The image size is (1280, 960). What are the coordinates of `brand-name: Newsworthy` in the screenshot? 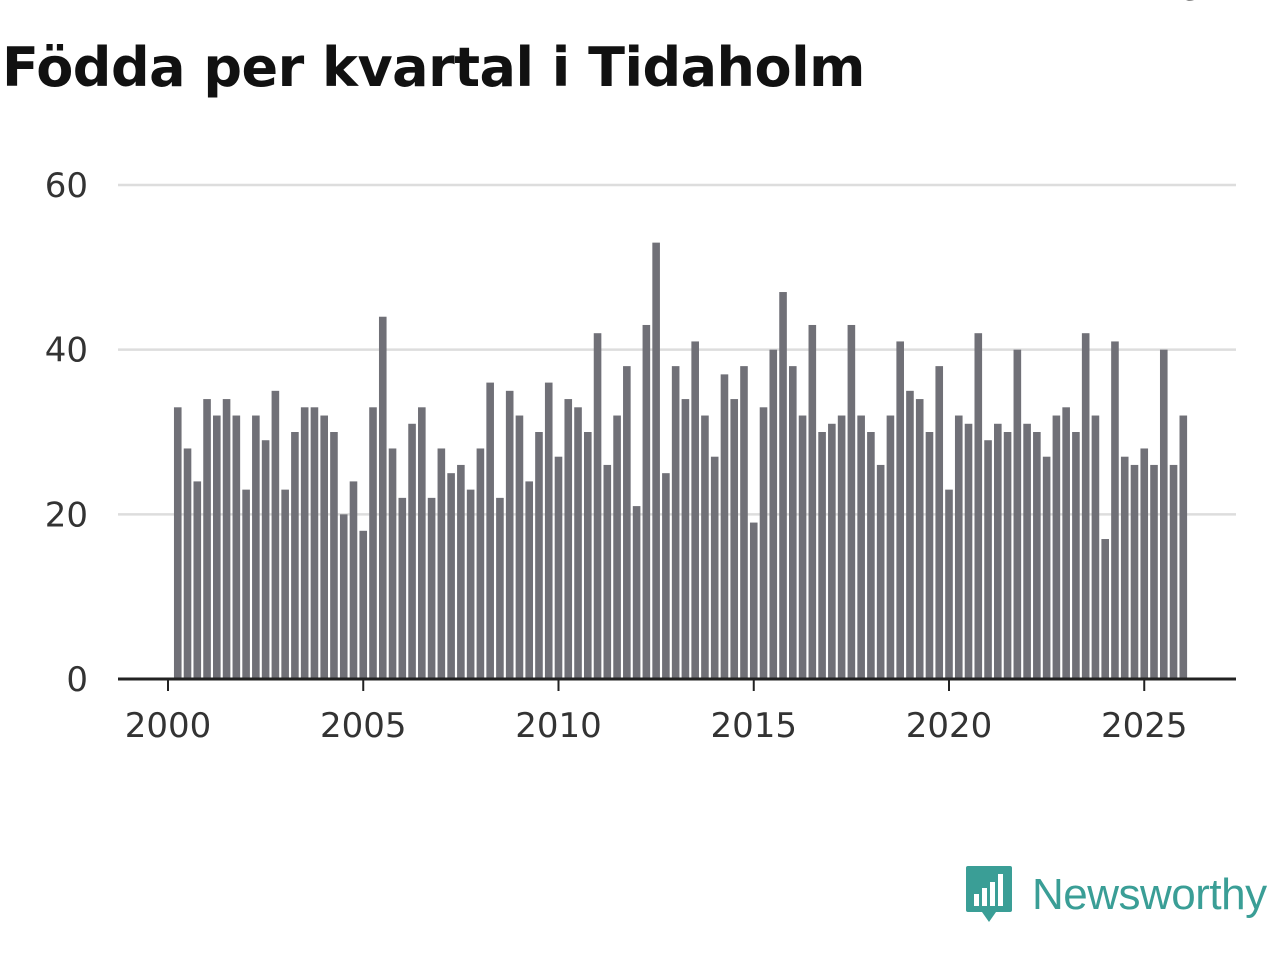 It's located at (1149, 894).